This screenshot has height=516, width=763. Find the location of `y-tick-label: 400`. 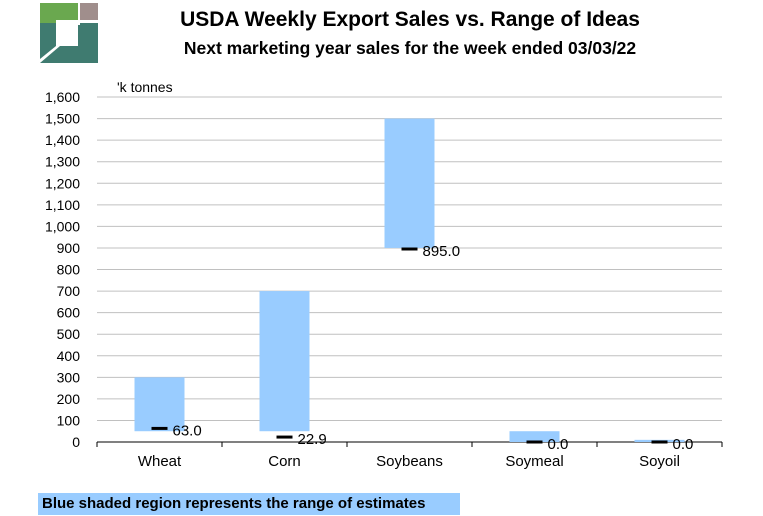

y-tick-label: 400 is located at coordinates (69, 356).